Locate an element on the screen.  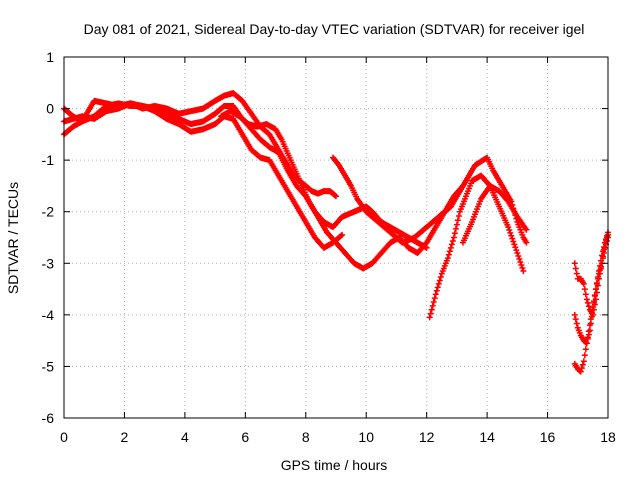
y-tick-label: -6 is located at coordinates (48, 418).